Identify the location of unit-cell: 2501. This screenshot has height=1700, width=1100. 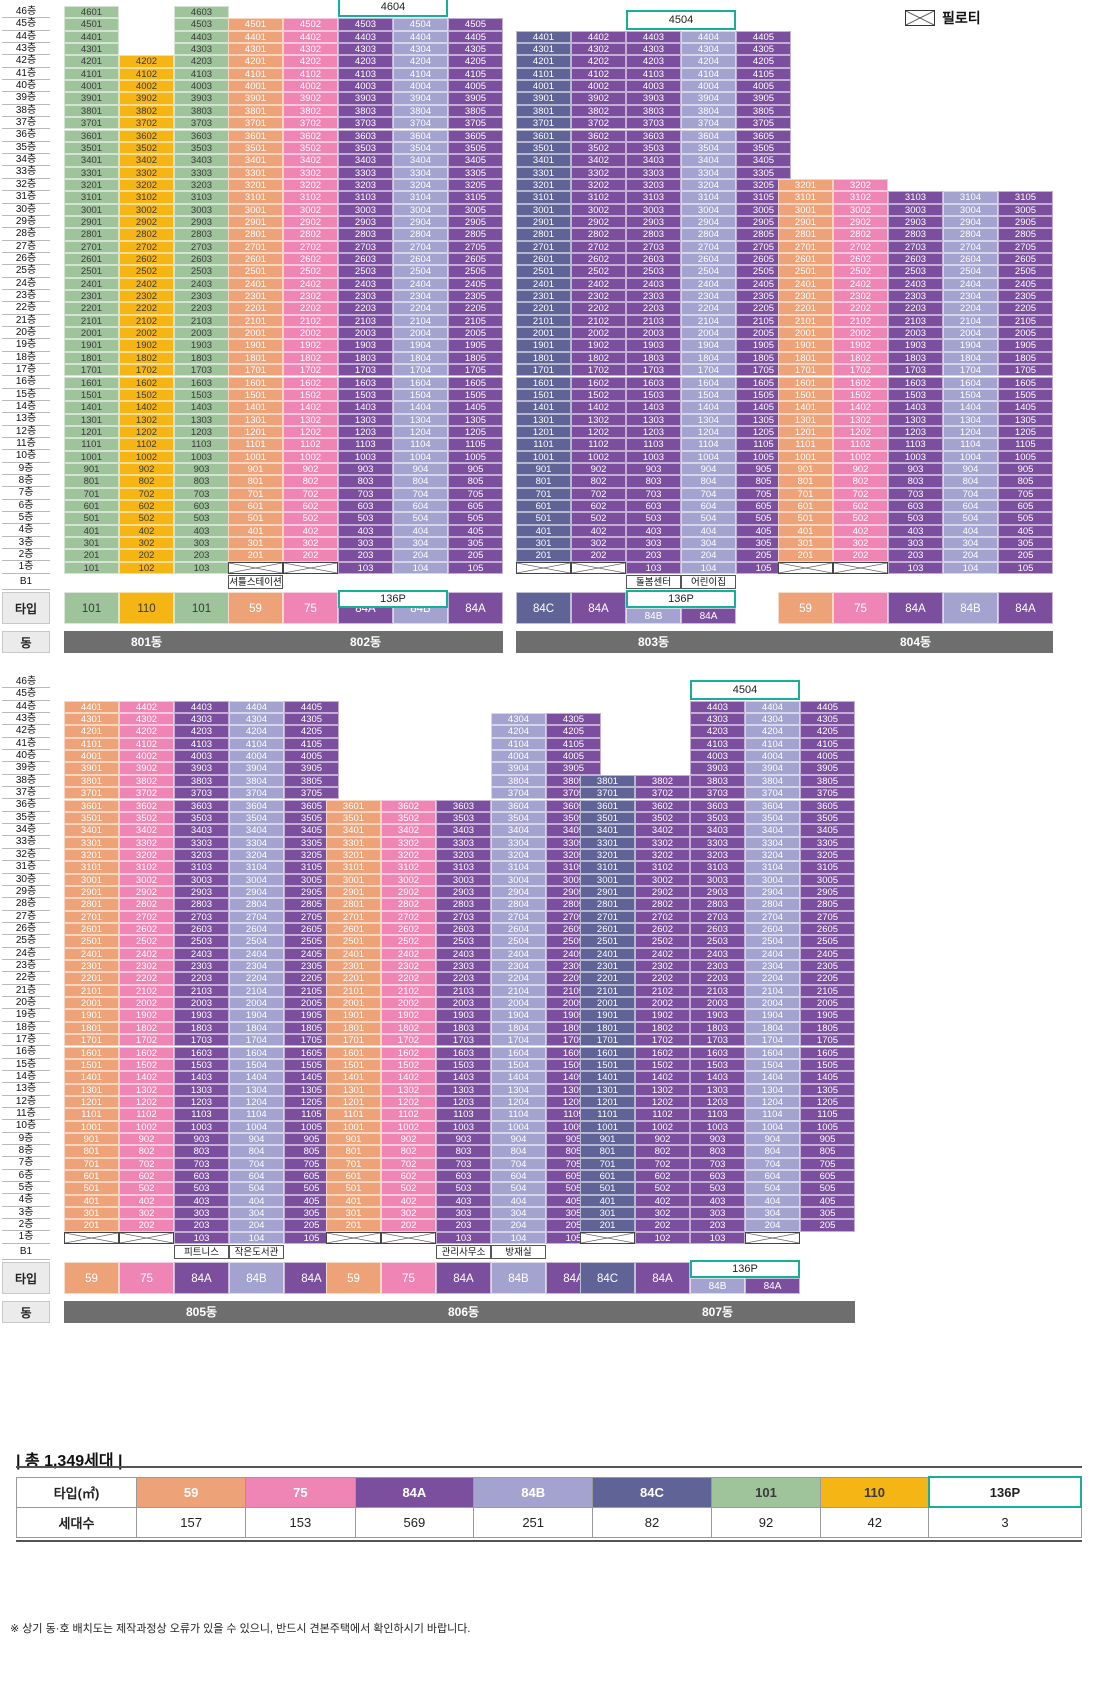
(543, 271).